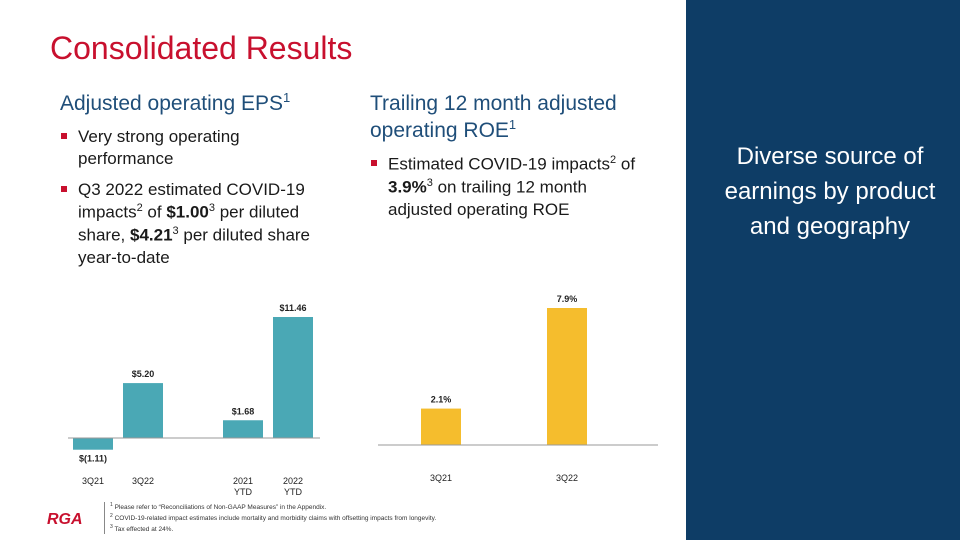 This screenshot has height=540, width=960. I want to click on roe-data-label: 2.1%, so click(441, 400).